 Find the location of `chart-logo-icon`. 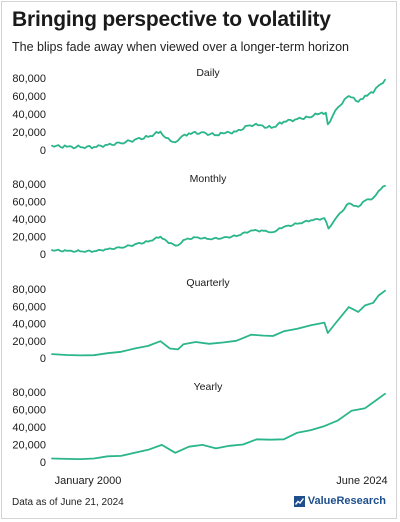

chart-logo-icon is located at coordinates (299, 501).